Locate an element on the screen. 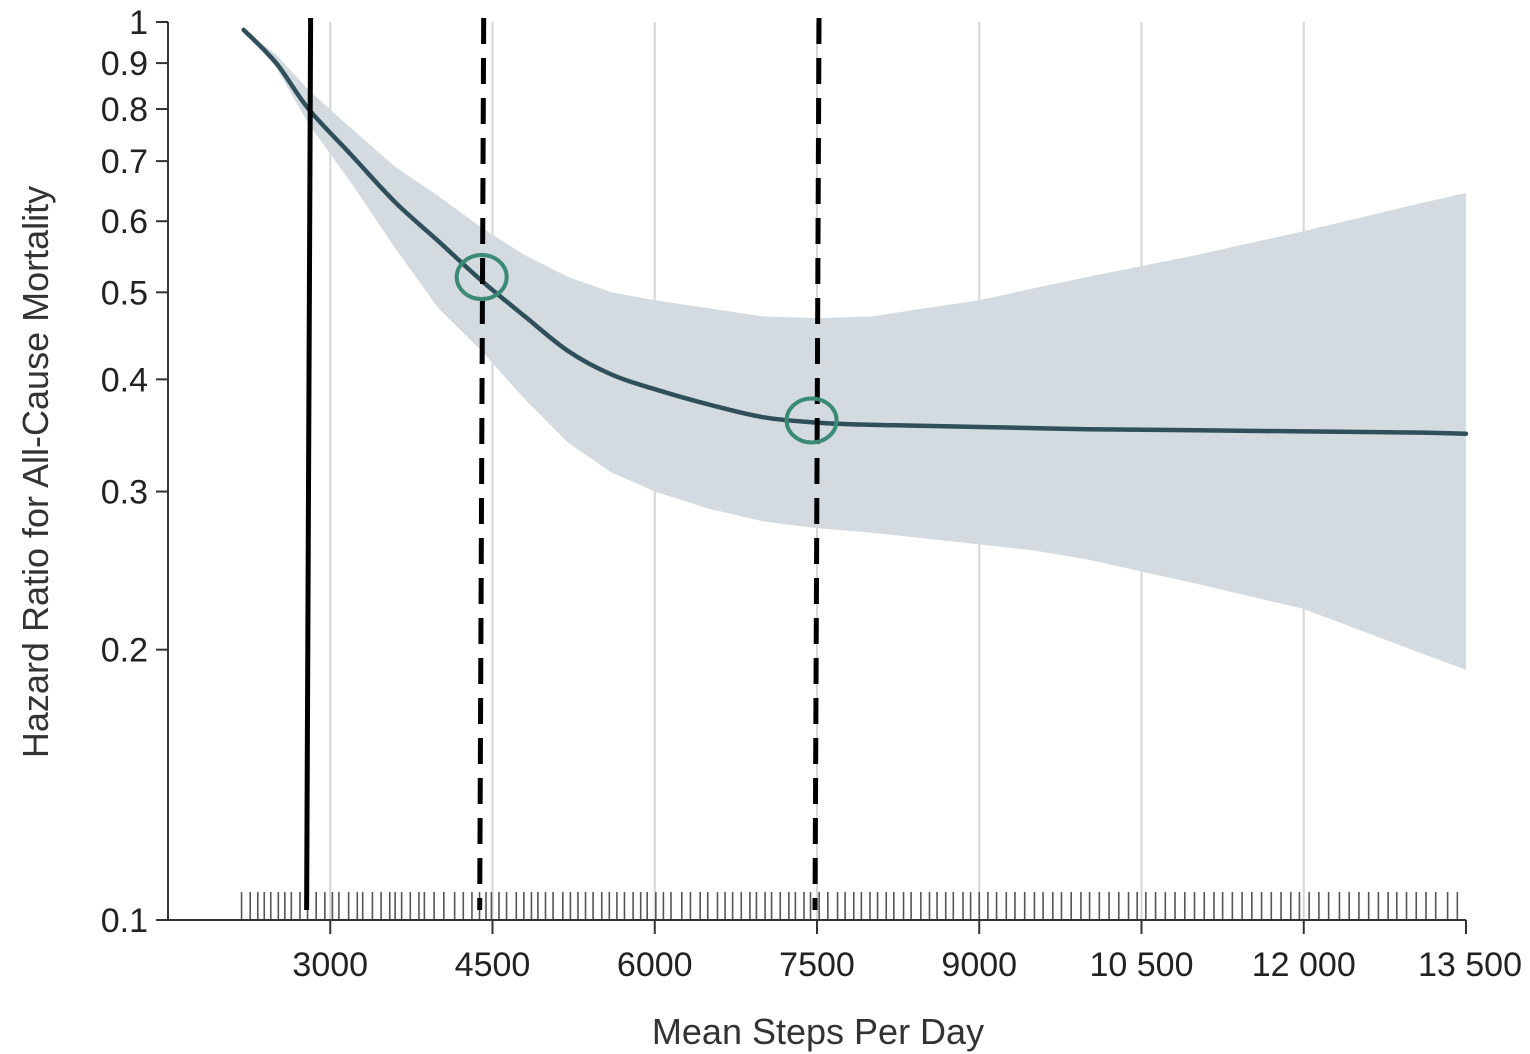 This screenshot has height=1054, width=1530. x-tick-label: 7500 is located at coordinates (817, 965).